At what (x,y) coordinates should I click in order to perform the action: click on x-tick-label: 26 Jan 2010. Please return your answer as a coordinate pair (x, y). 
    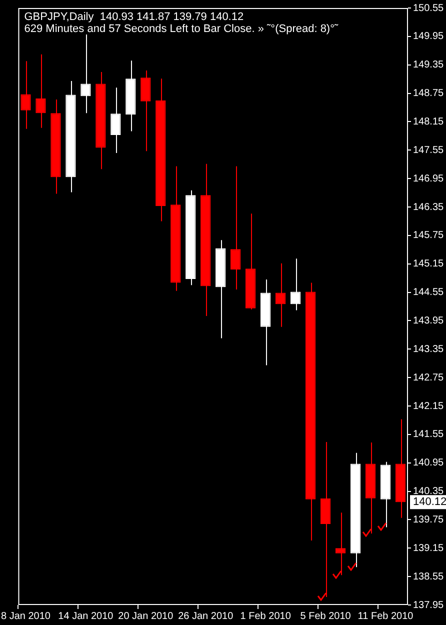
    Looking at the image, I should click on (206, 616).